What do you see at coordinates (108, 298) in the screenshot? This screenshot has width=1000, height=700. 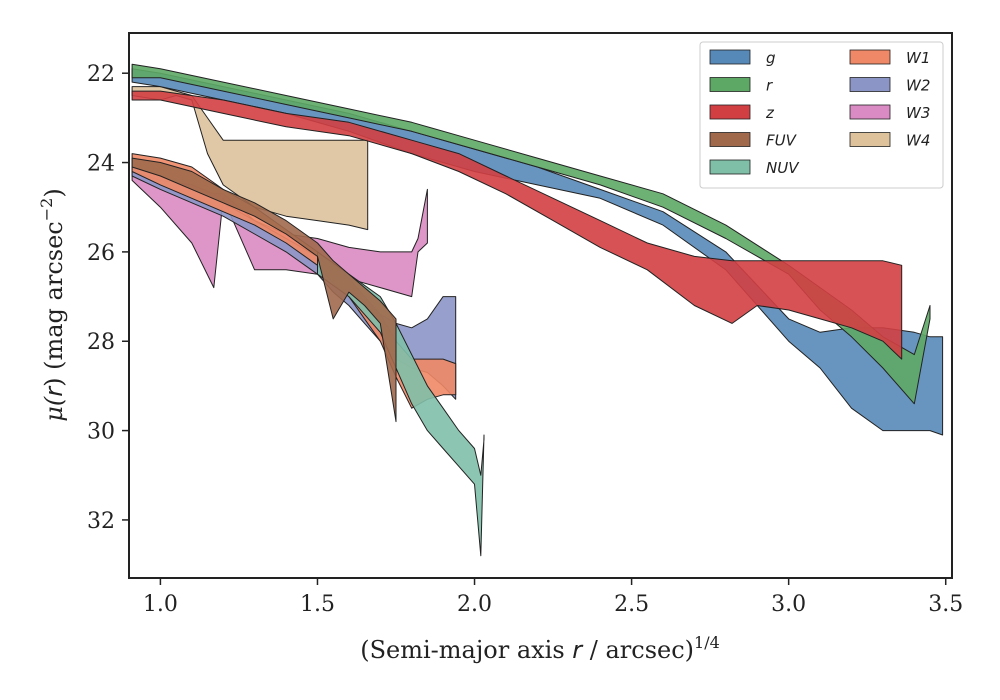 I see `y-axis: 22 24 26 28 30 32` at bounding box center [108, 298].